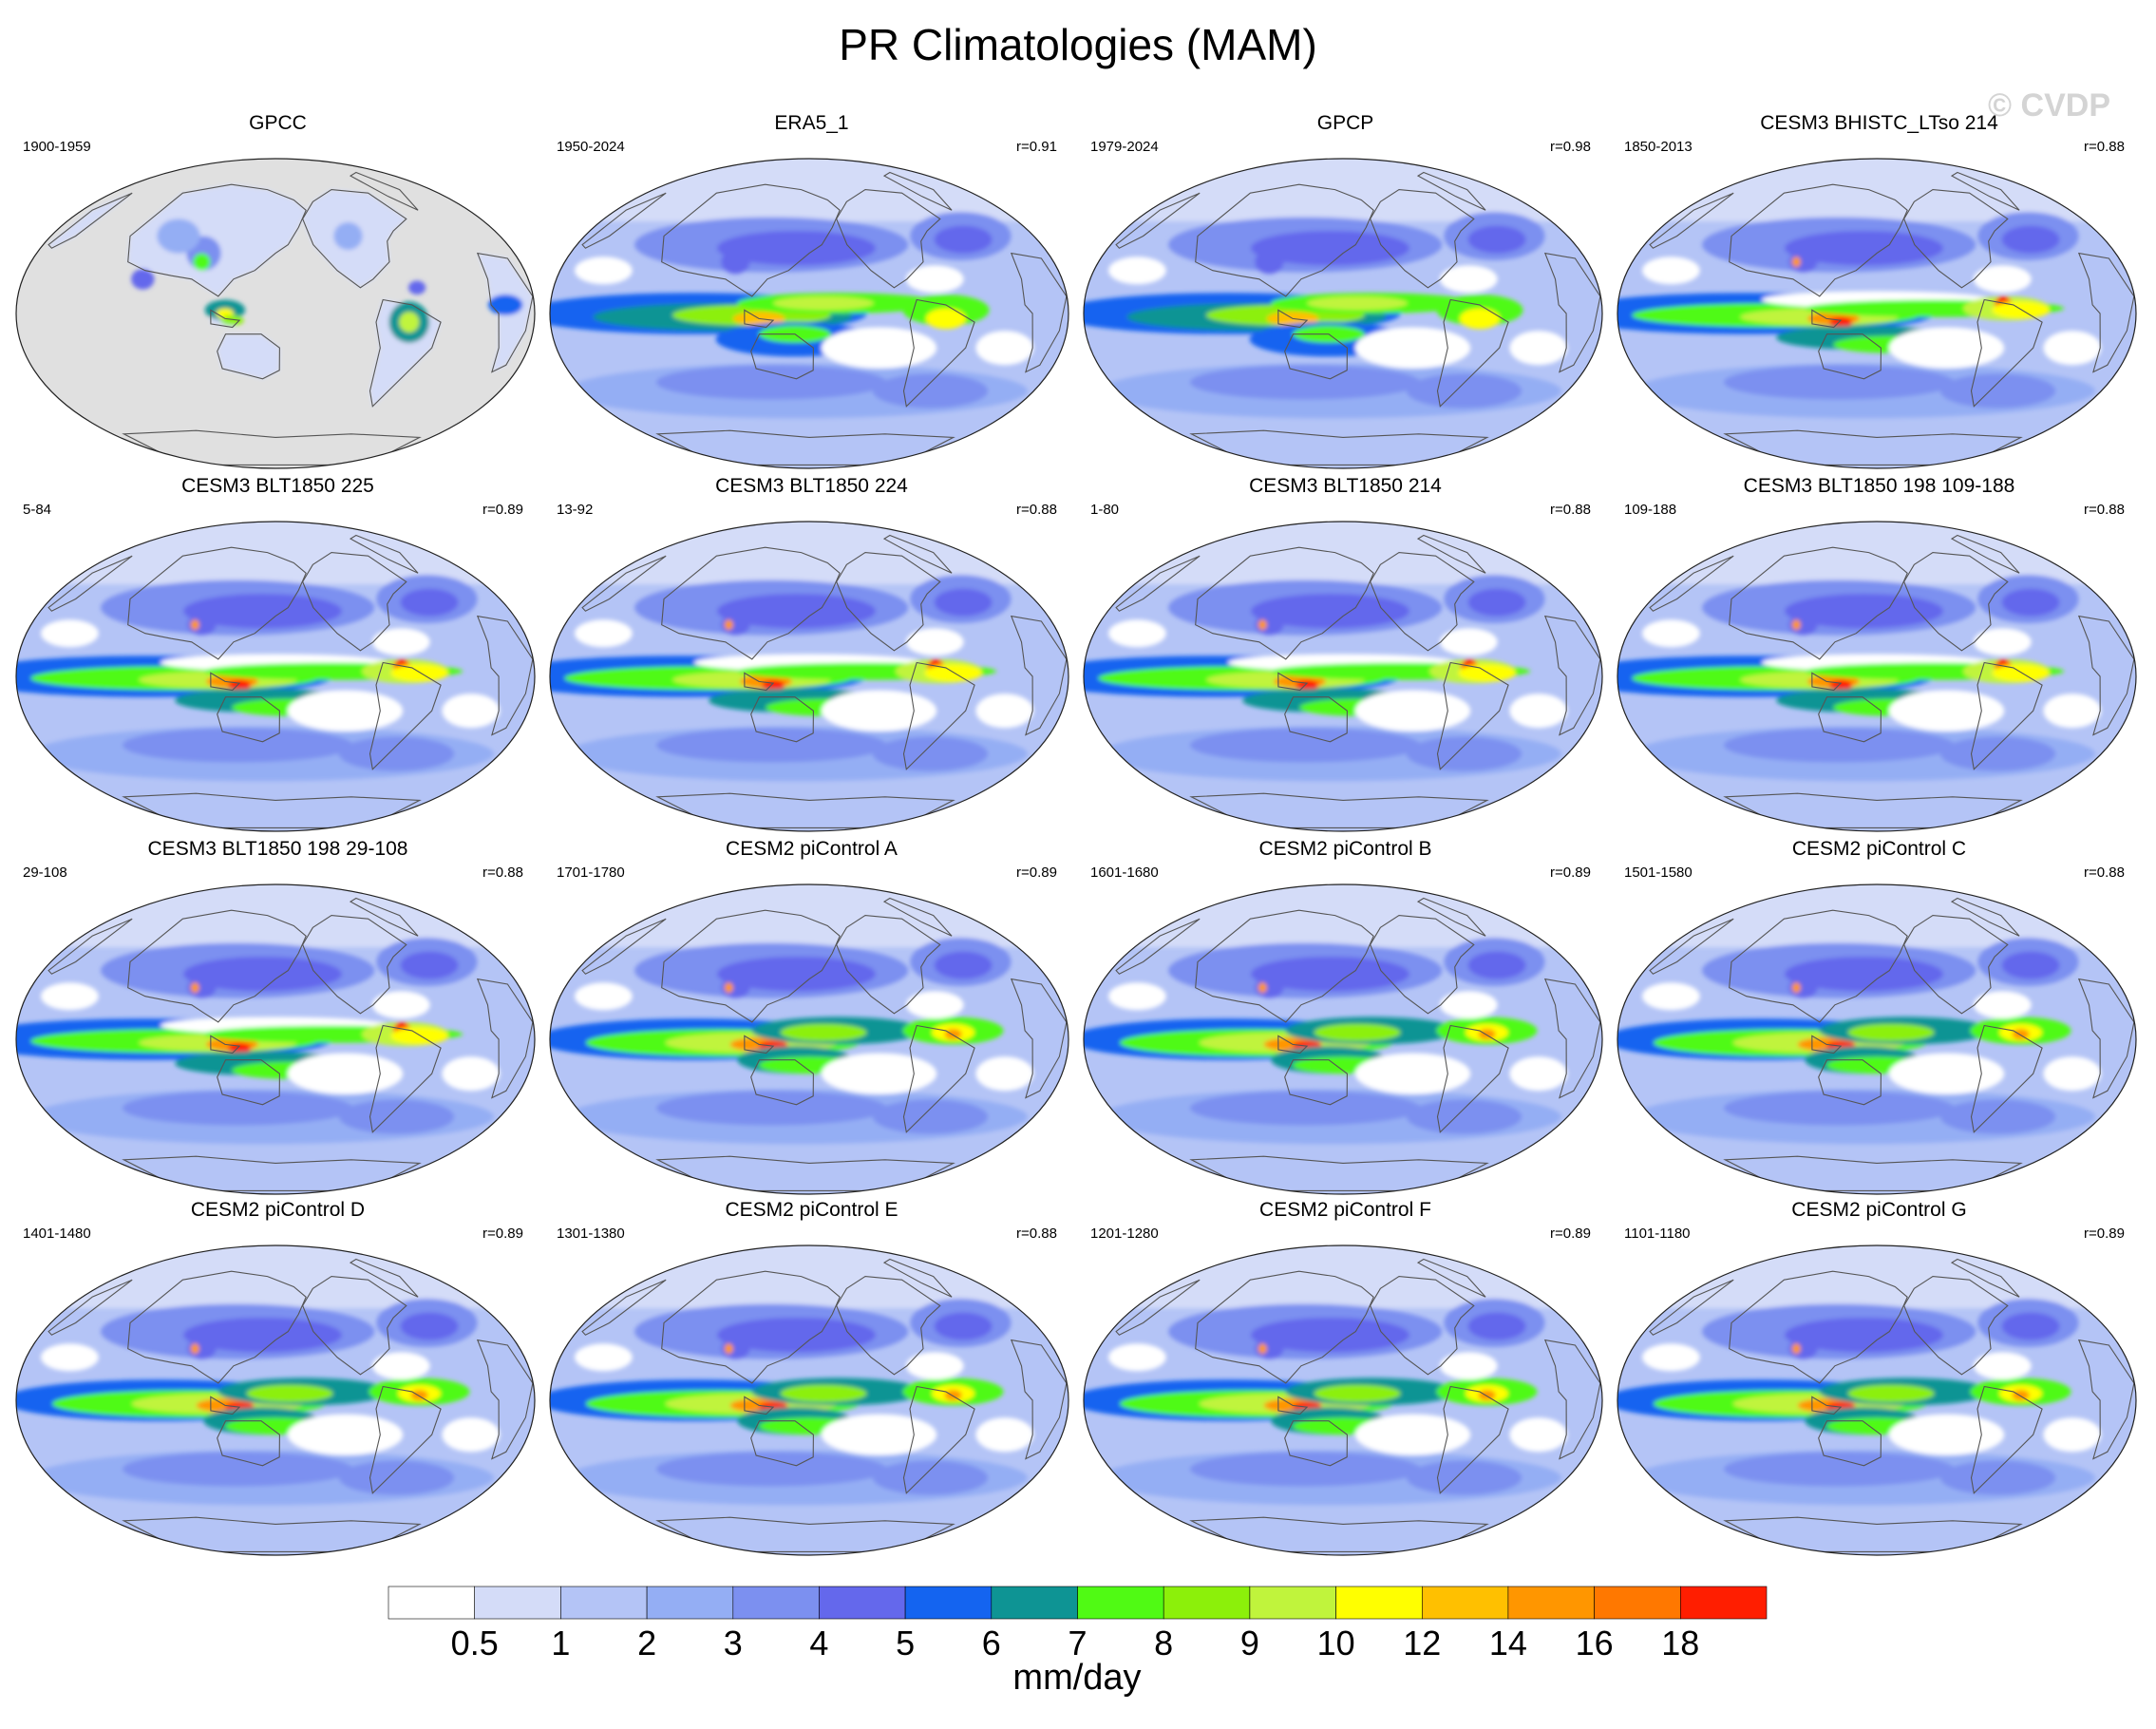 The width and height of the screenshot is (2156, 1729). What do you see at coordinates (57, 147) in the screenshot?
I see `panel-years: 1900-1959` at bounding box center [57, 147].